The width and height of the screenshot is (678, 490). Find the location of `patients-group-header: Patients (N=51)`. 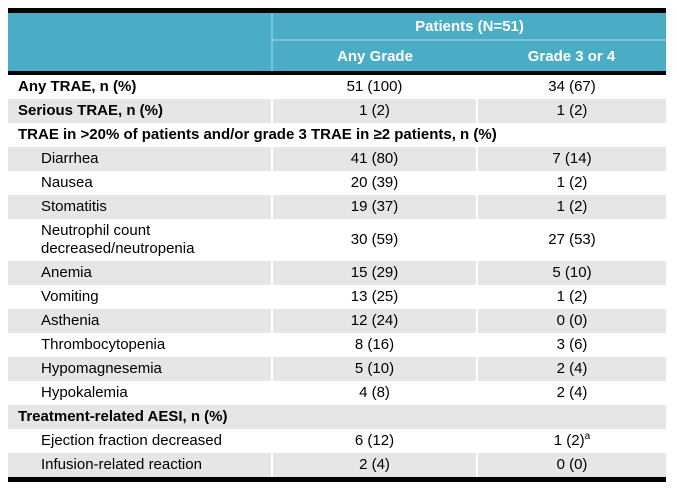

patients-group-header: Patients (N=51) is located at coordinates (468, 25).